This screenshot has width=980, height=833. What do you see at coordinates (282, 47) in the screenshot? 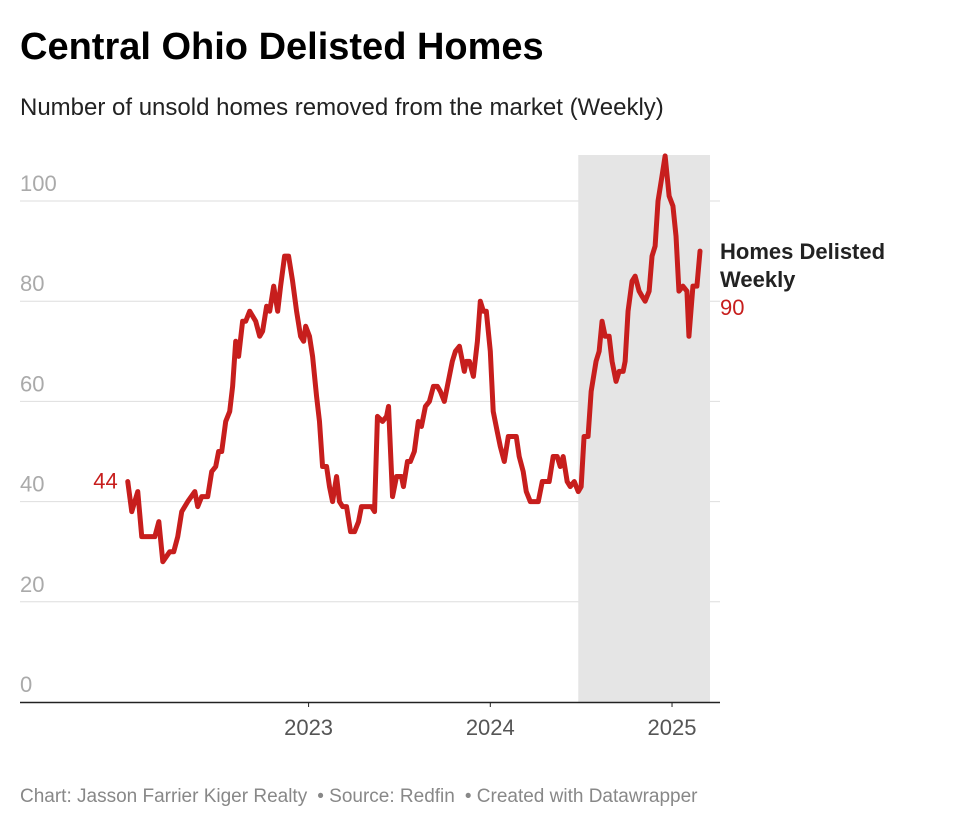
I see `chart-title: Central Ohio Delisted Homes` at bounding box center [282, 47].